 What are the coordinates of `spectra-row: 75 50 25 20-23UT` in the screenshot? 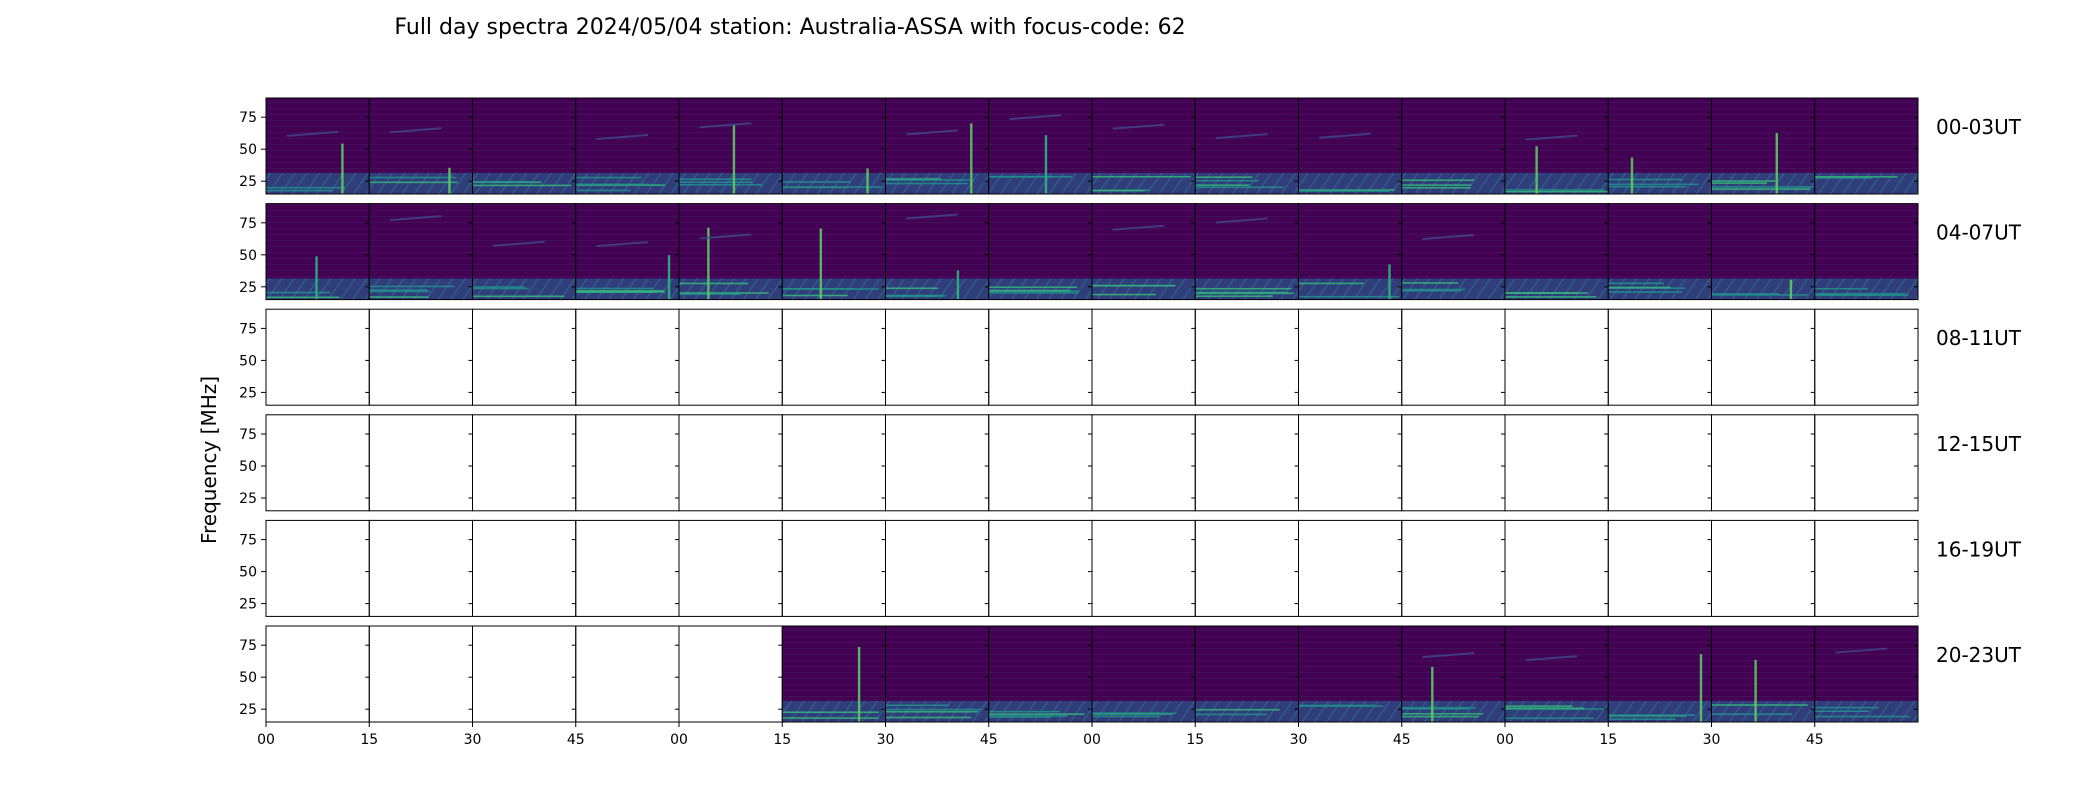 It's located at (1130, 674).